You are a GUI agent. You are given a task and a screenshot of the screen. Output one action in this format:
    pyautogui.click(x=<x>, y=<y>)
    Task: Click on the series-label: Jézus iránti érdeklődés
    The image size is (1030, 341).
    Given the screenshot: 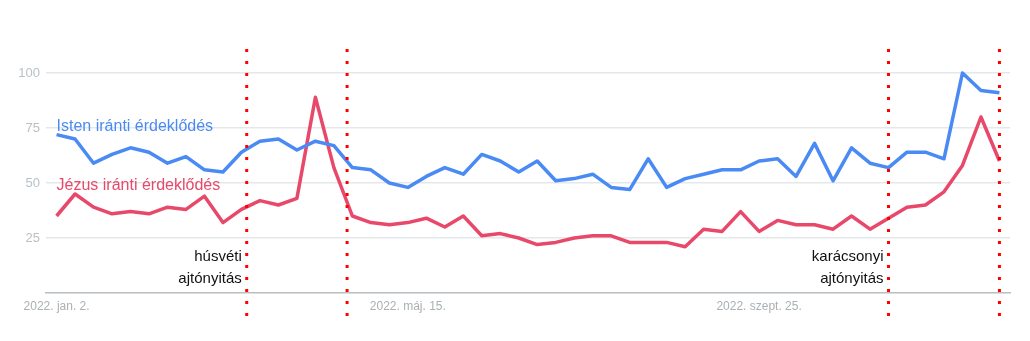 What is the action you would take?
    pyautogui.click(x=138, y=184)
    